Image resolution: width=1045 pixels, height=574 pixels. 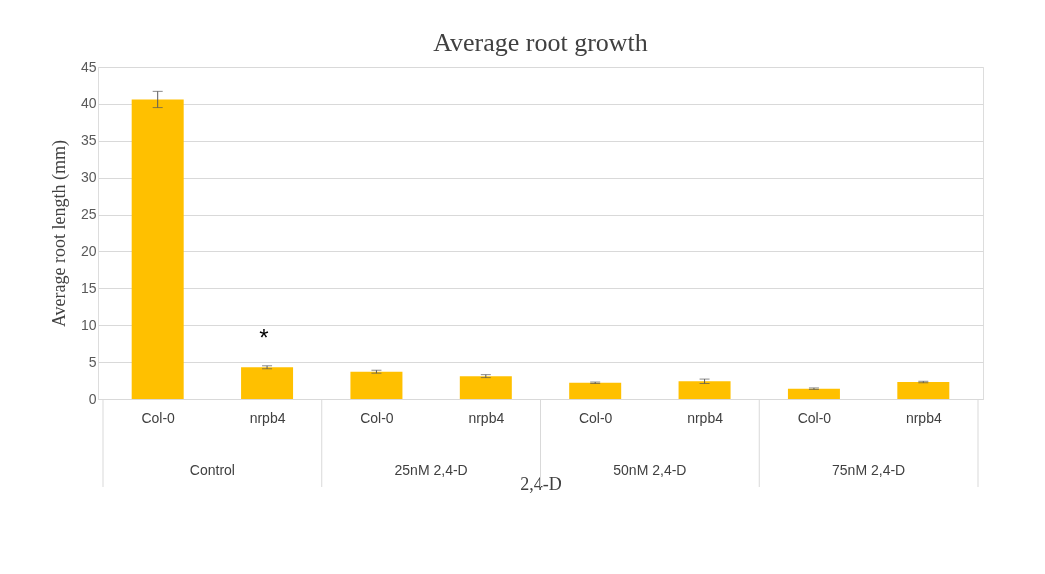 I want to click on text: 75nM 2,4-D, so click(x=869, y=470).